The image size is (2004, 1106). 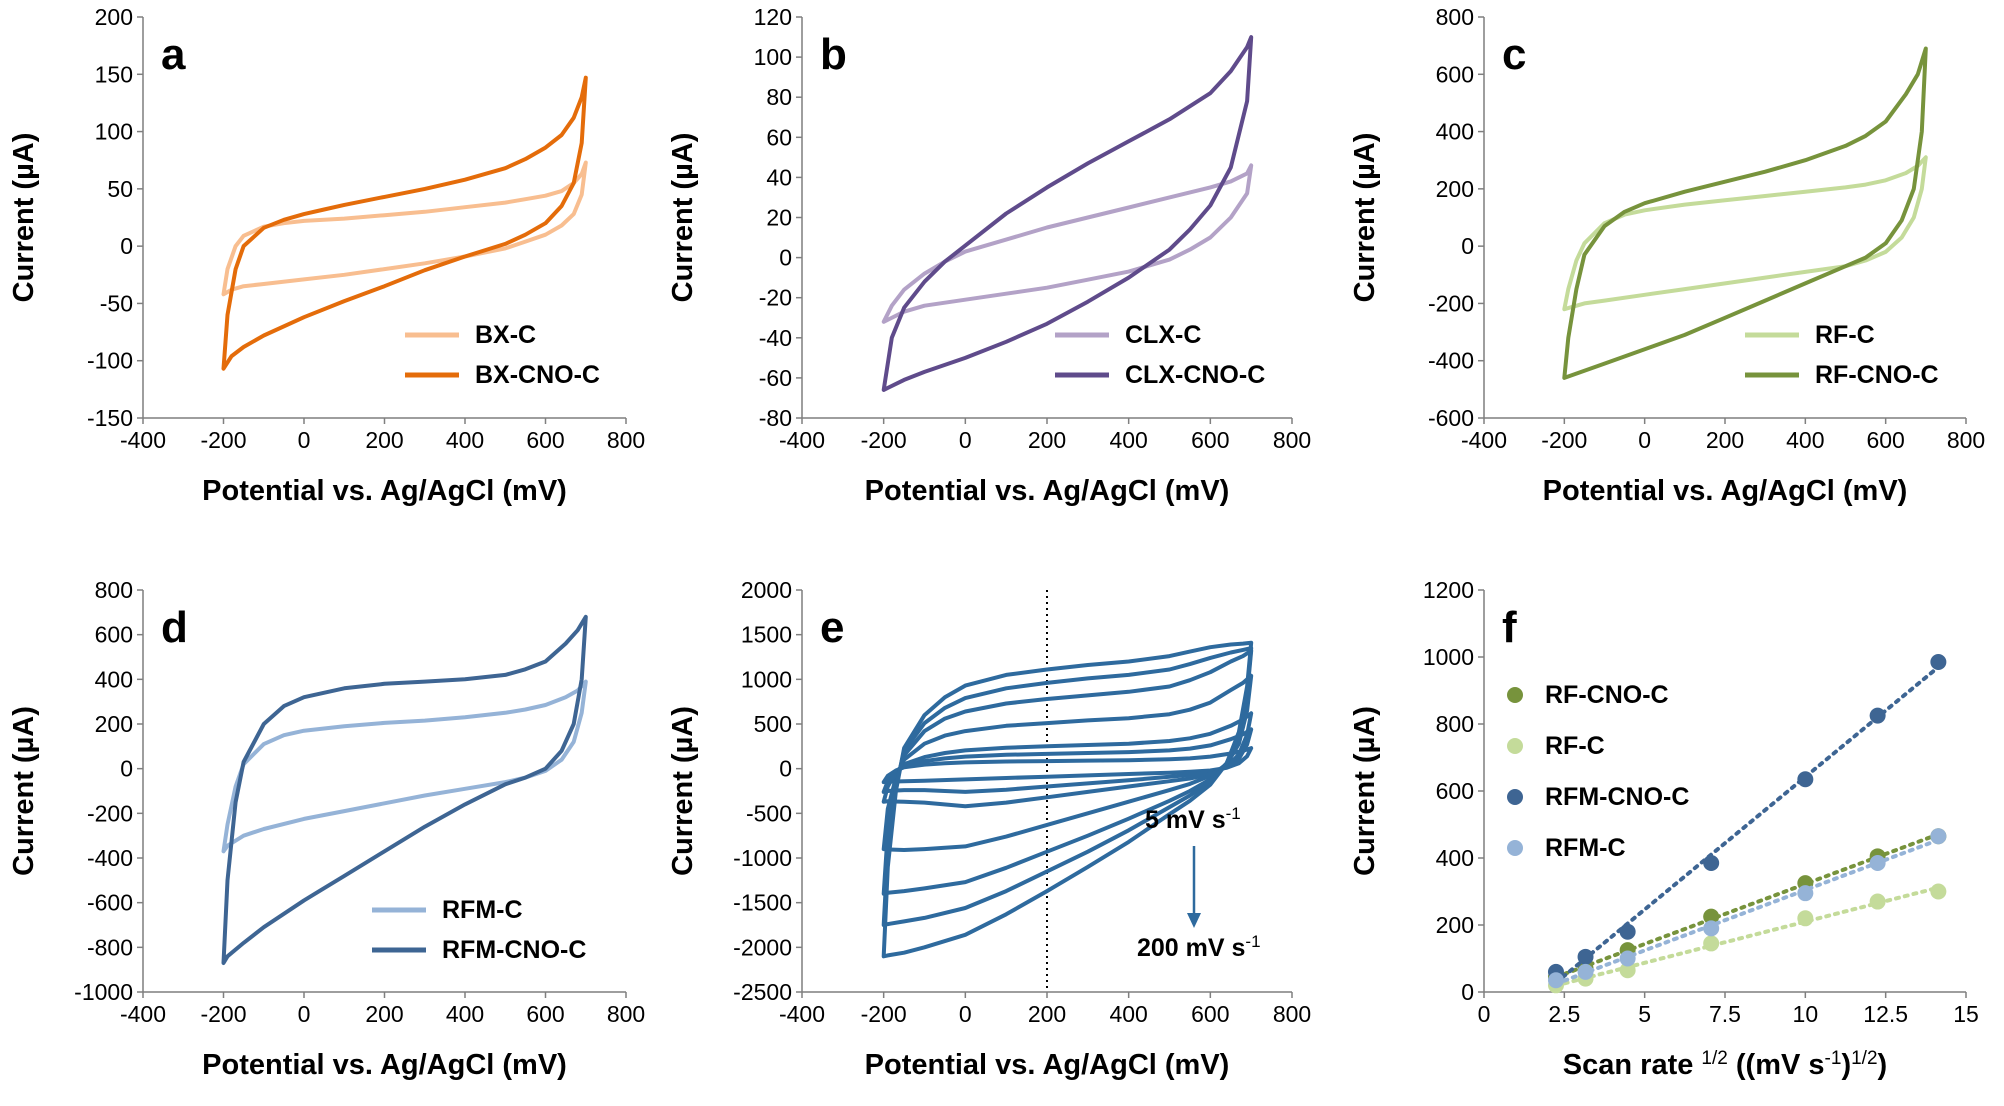 What do you see at coordinates (1725, 1014) in the screenshot?
I see `x-tick-label: 7.5` at bounding box center [1725, 1014].